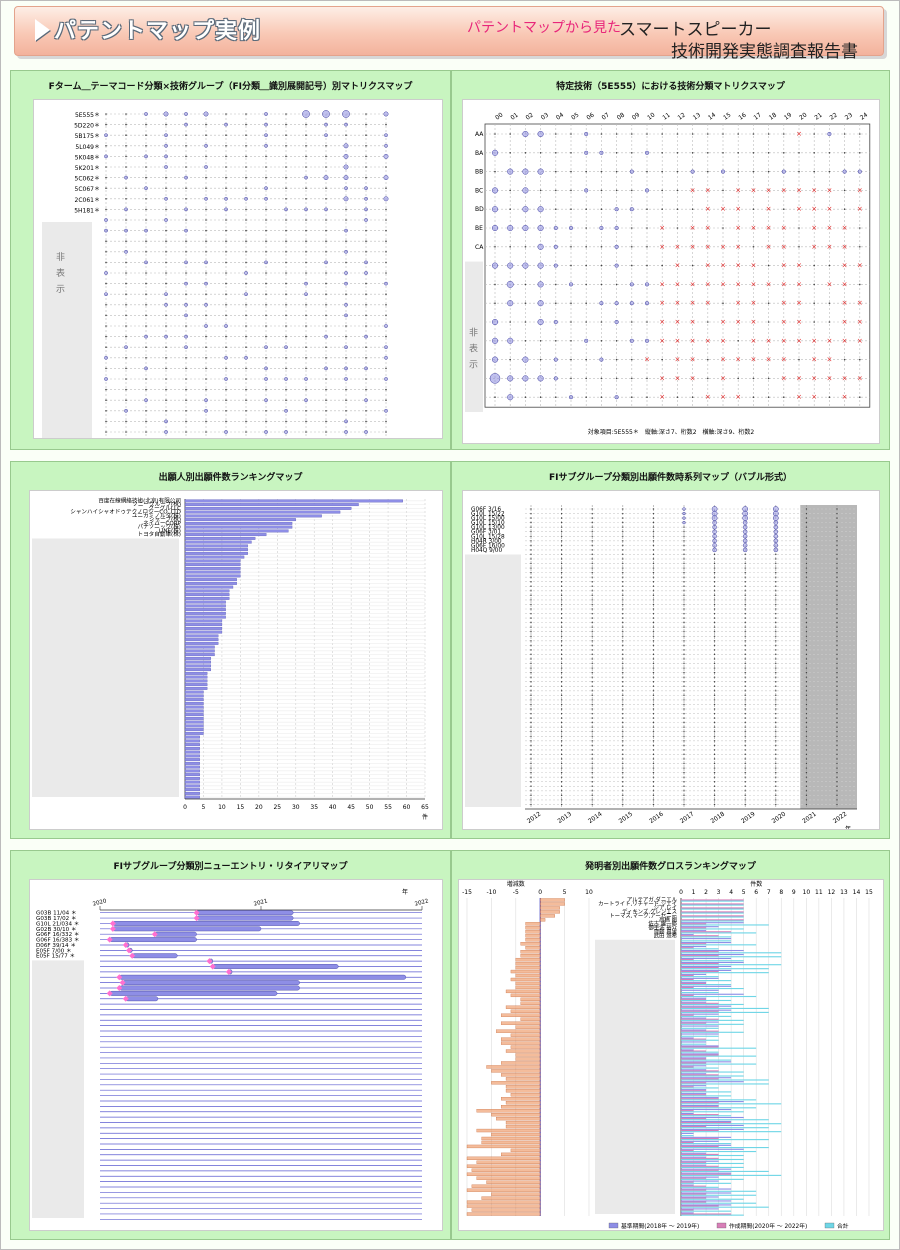  I want to click on x-tick-label: 2012, so click(534, 817).